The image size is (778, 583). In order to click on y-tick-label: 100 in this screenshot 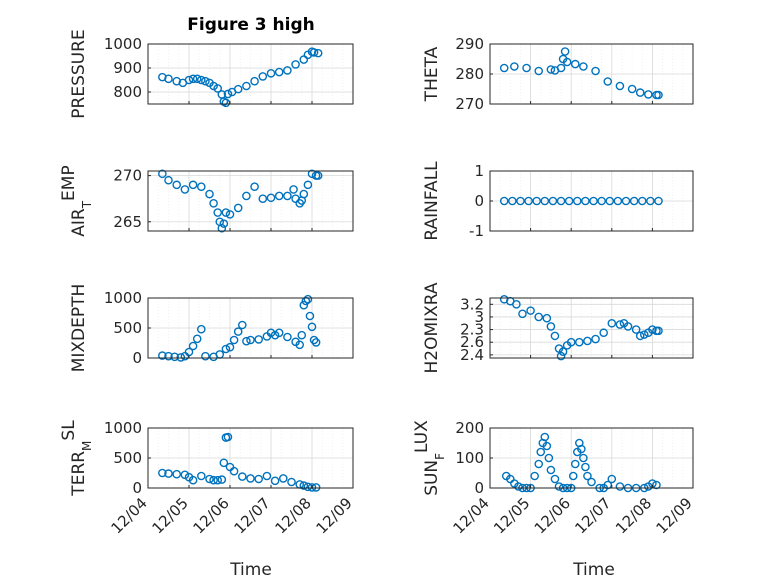, I will do `click(469, 458)`.